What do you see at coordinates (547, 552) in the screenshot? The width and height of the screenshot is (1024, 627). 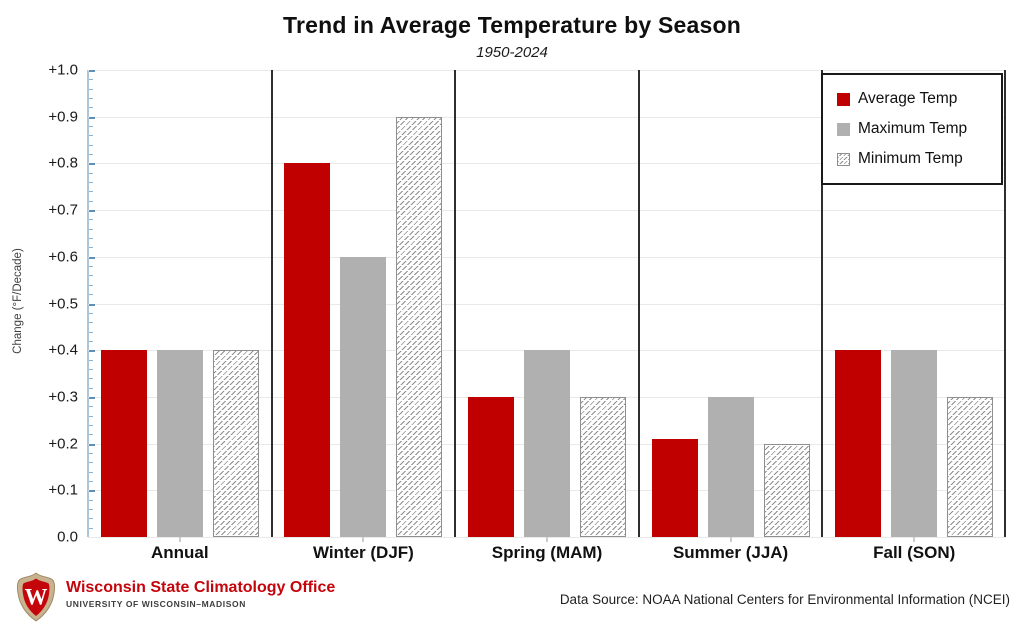 I see `x-axis-label: Spring (MAM)` at bounding box center [547, 552].